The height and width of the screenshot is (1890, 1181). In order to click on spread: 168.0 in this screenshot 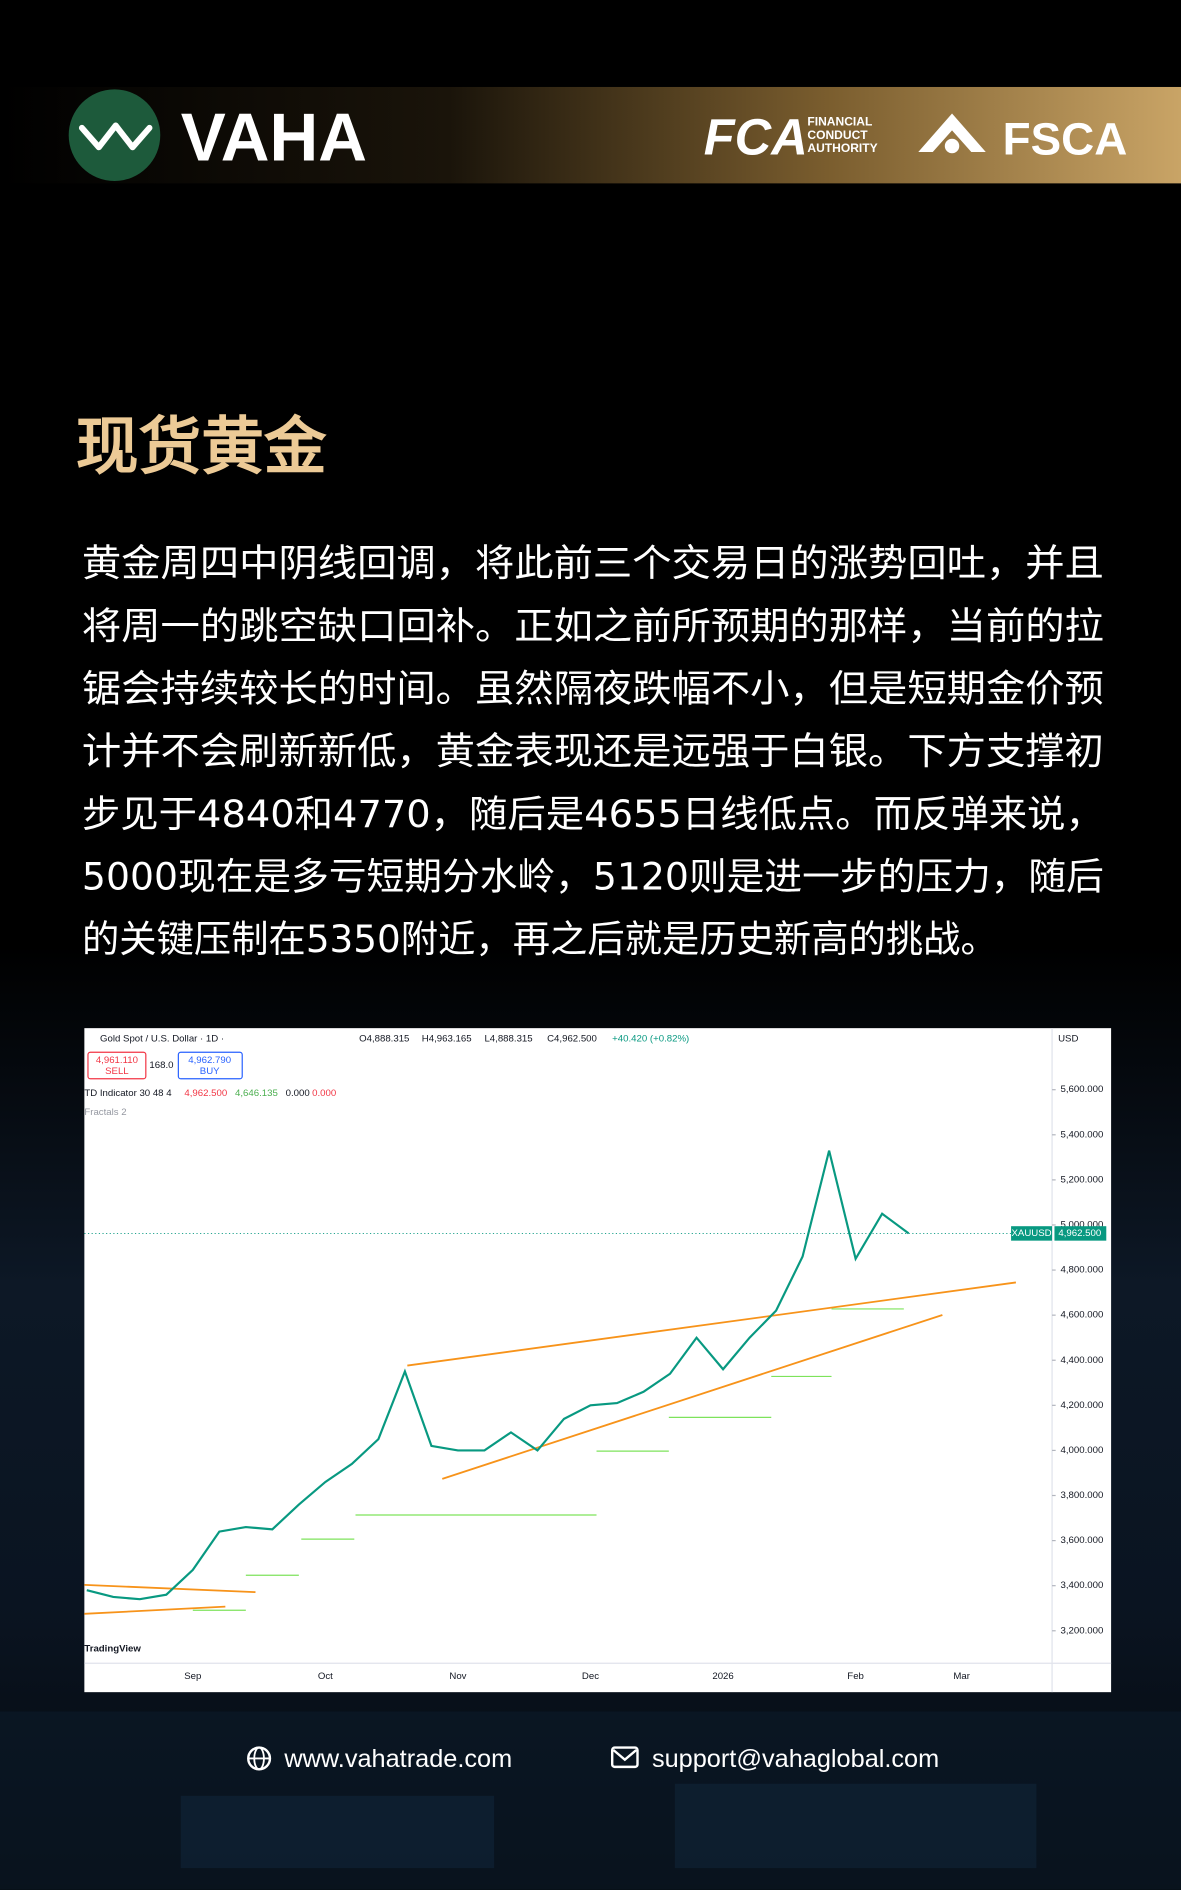, I will do `click(161, 1065)`.